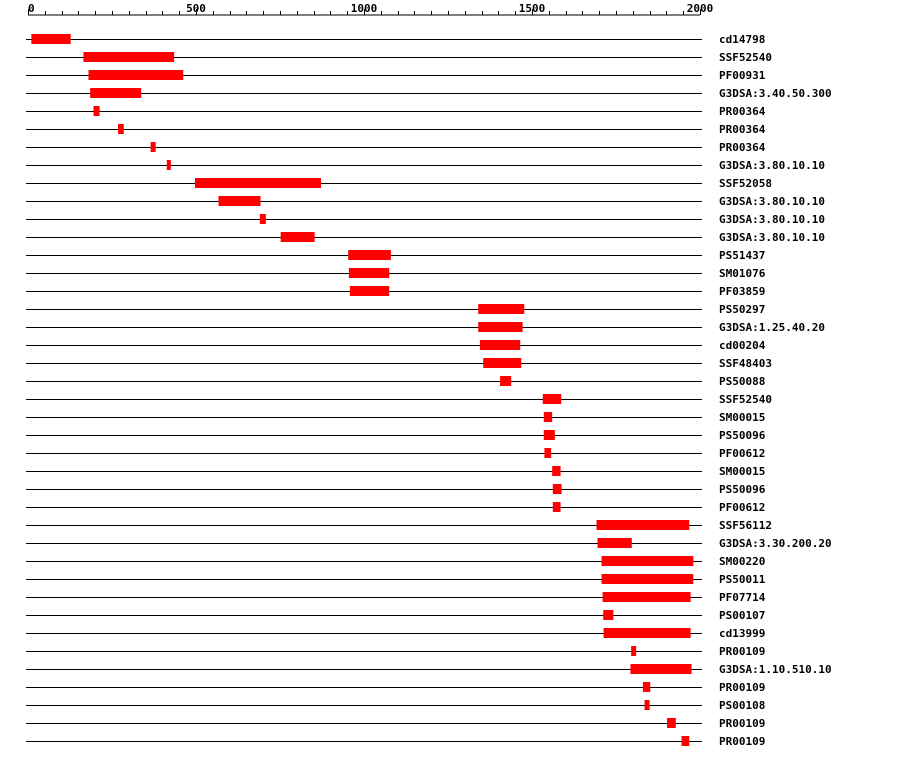 The image size is (900, 760). I want to click on domain-row: SSF56112, so click(399, 525).